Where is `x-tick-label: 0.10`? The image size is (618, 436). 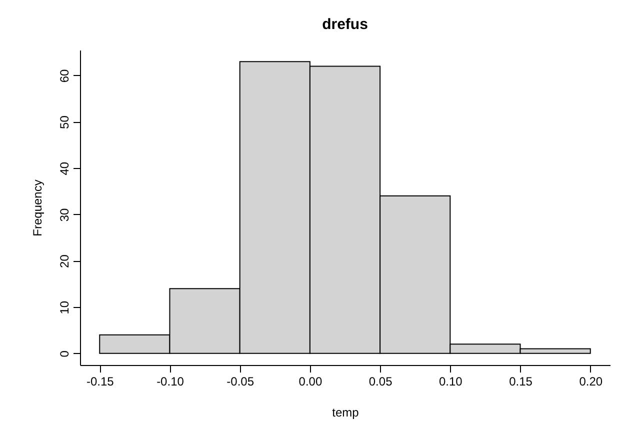
x-tick-label: 0.10 is located at coordinates (450, 381).